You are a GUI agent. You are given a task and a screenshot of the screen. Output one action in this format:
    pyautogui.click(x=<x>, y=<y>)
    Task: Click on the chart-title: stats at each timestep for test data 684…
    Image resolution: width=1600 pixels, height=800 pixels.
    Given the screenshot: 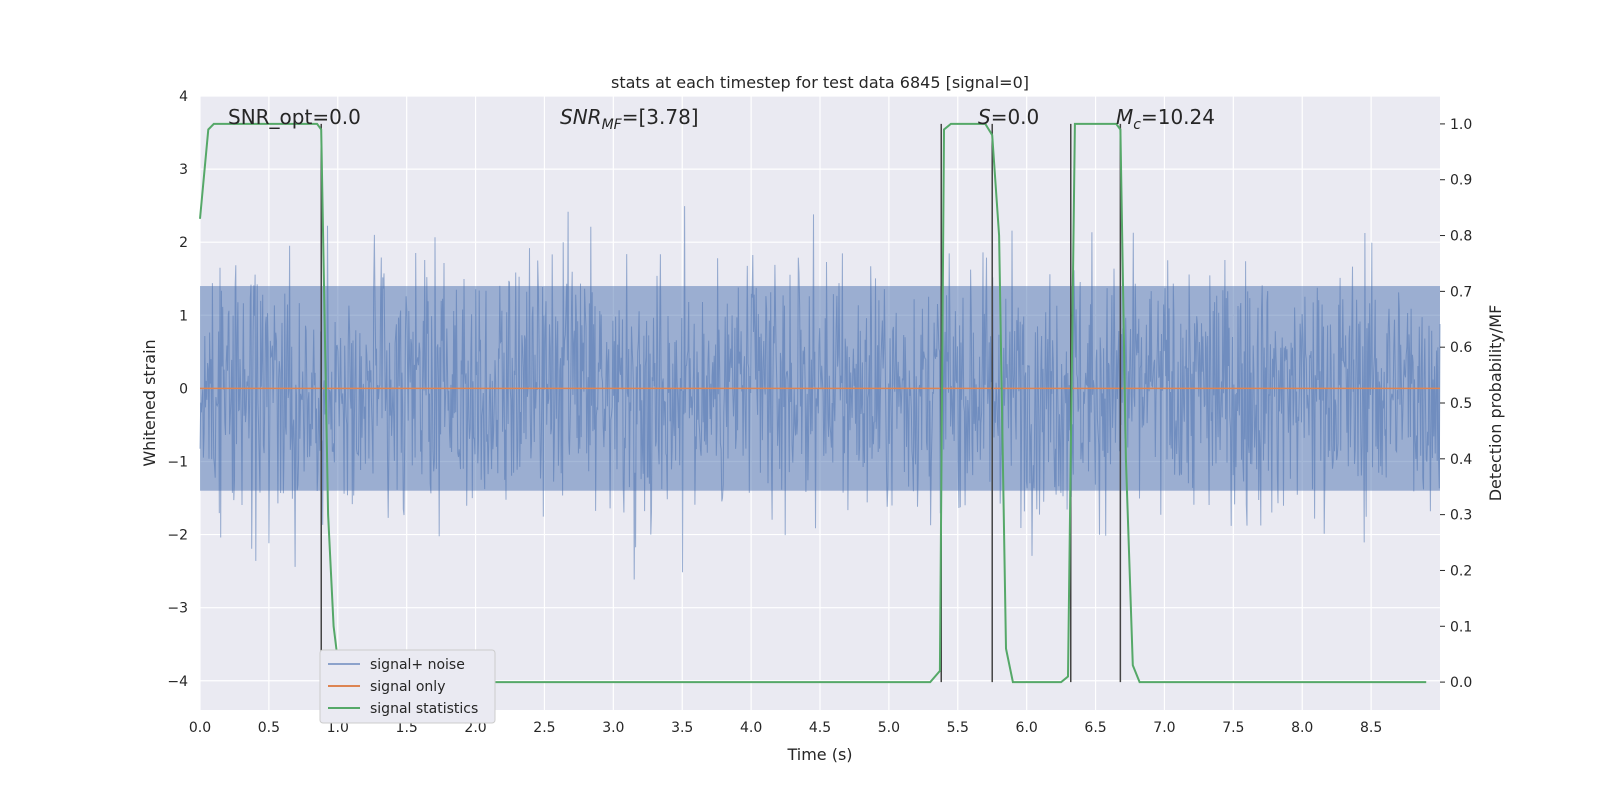 What is the action you would take?
    pyautogui.click(x=820, y=82)
    